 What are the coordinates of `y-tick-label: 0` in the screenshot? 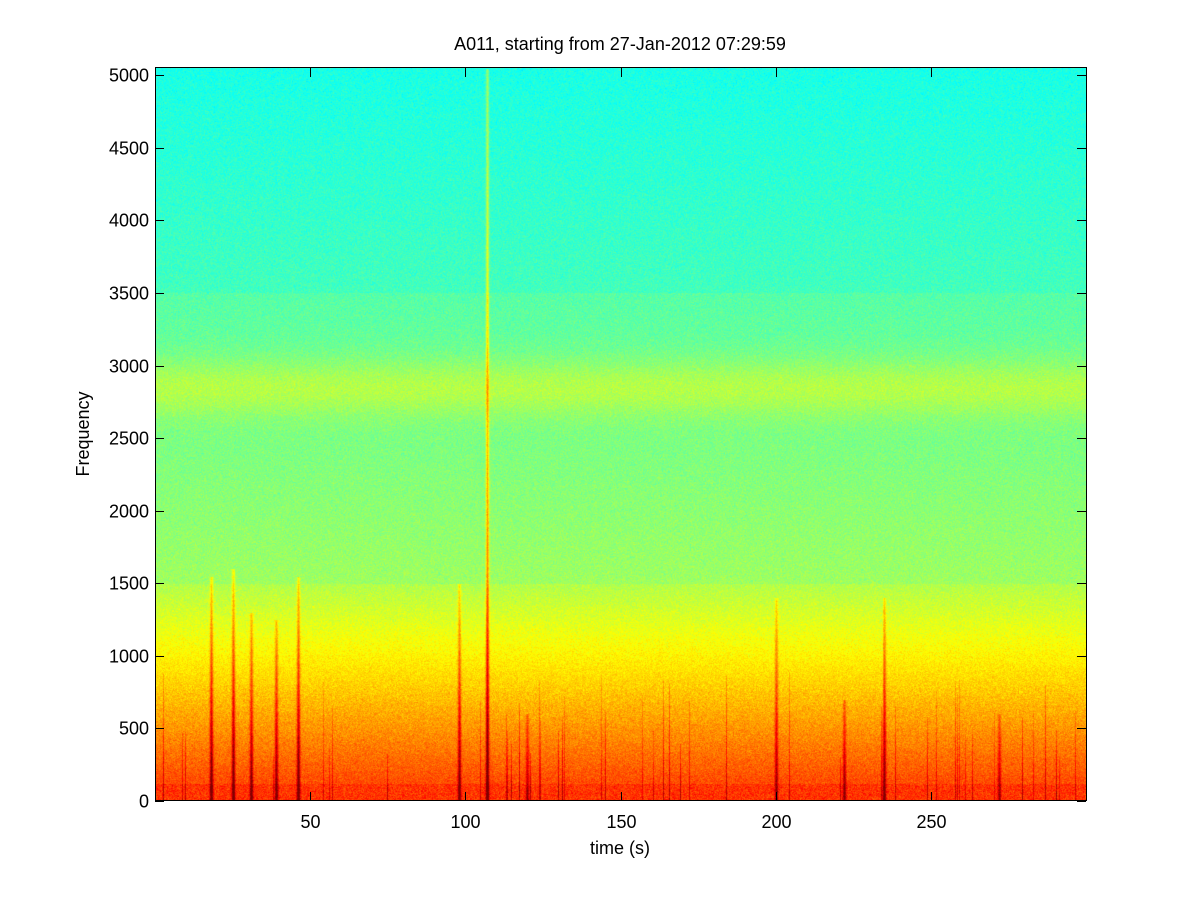 It's located at (144, 802).